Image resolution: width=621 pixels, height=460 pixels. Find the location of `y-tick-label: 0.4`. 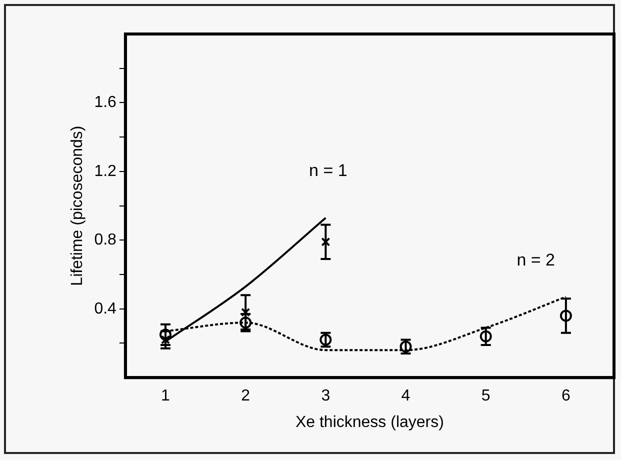

y-tick-label: 0.4 is located at coordinates (105, 309).